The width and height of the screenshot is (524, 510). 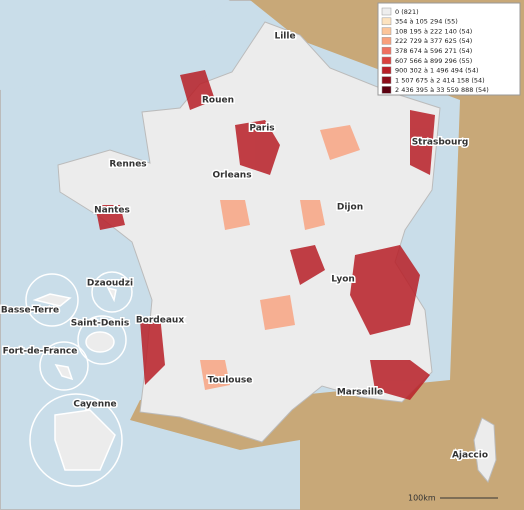 I want to click on city-label: Fort-de-France, so click(x=40, y=352).